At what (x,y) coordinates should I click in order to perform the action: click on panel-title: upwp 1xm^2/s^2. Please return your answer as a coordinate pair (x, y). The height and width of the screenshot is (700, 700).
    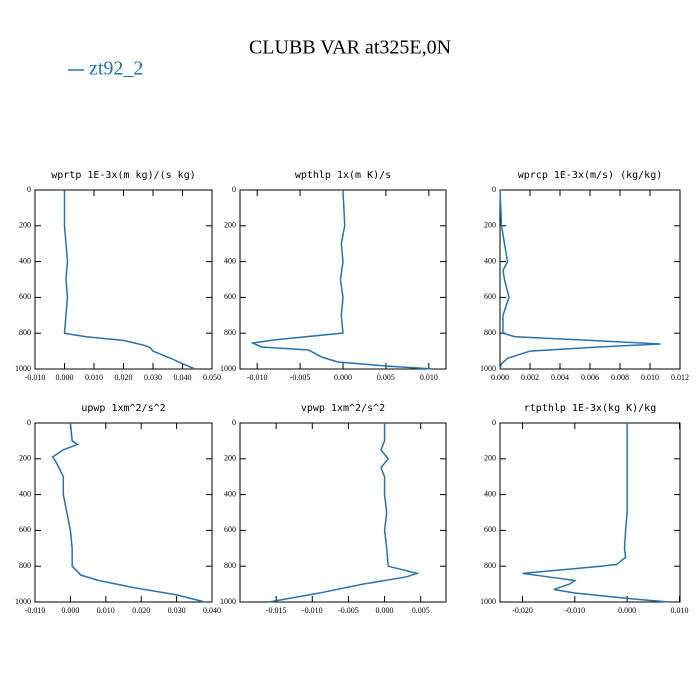
    Looking at the image, I should click on (123, 408).